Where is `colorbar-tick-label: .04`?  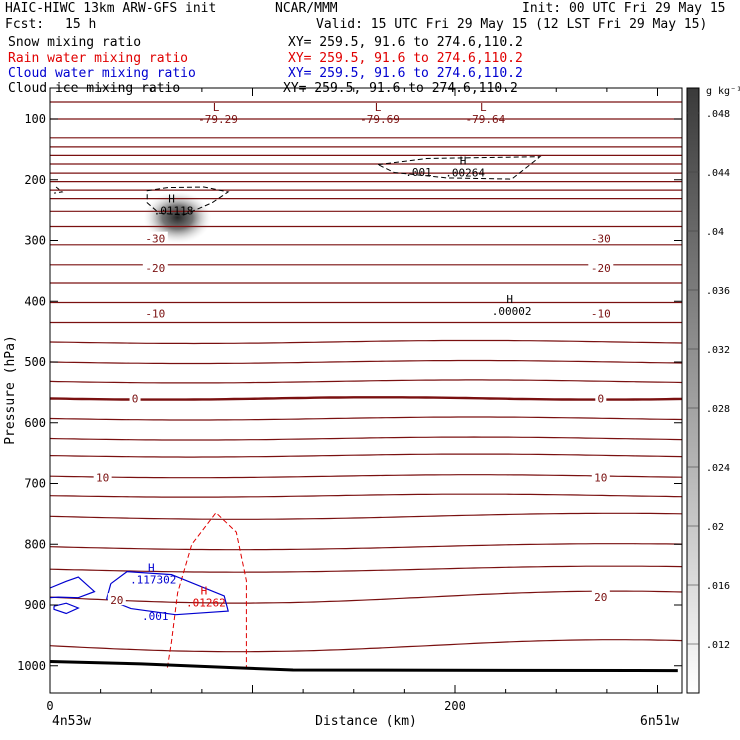 colorbar-tick-label: .04 is located at coordinates (715, 232).